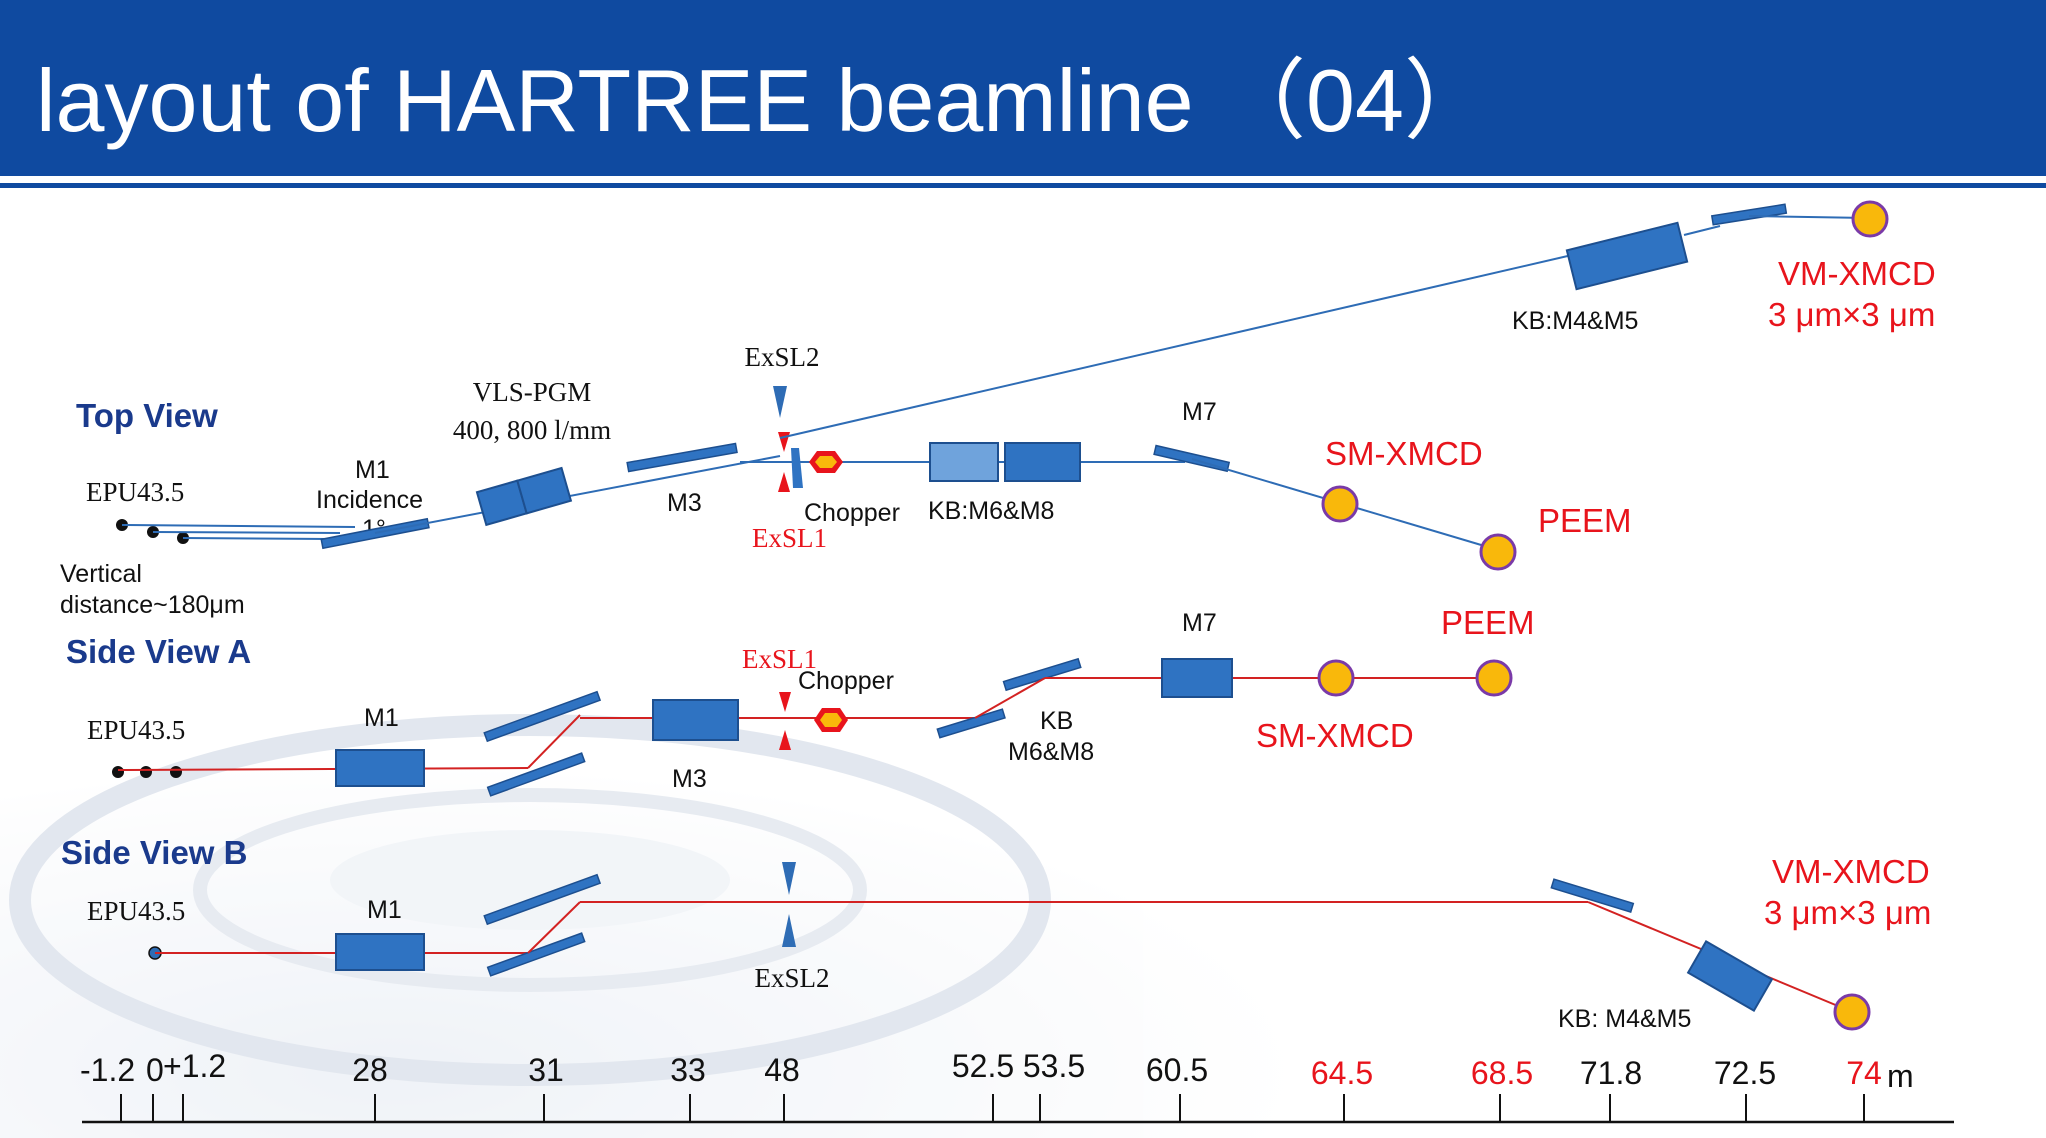 Image resolution: width=2046 pixels, height=1138 pixels. I want to click on side-a-kb-mirrors-label: M6&M8, so click(1051, 752).